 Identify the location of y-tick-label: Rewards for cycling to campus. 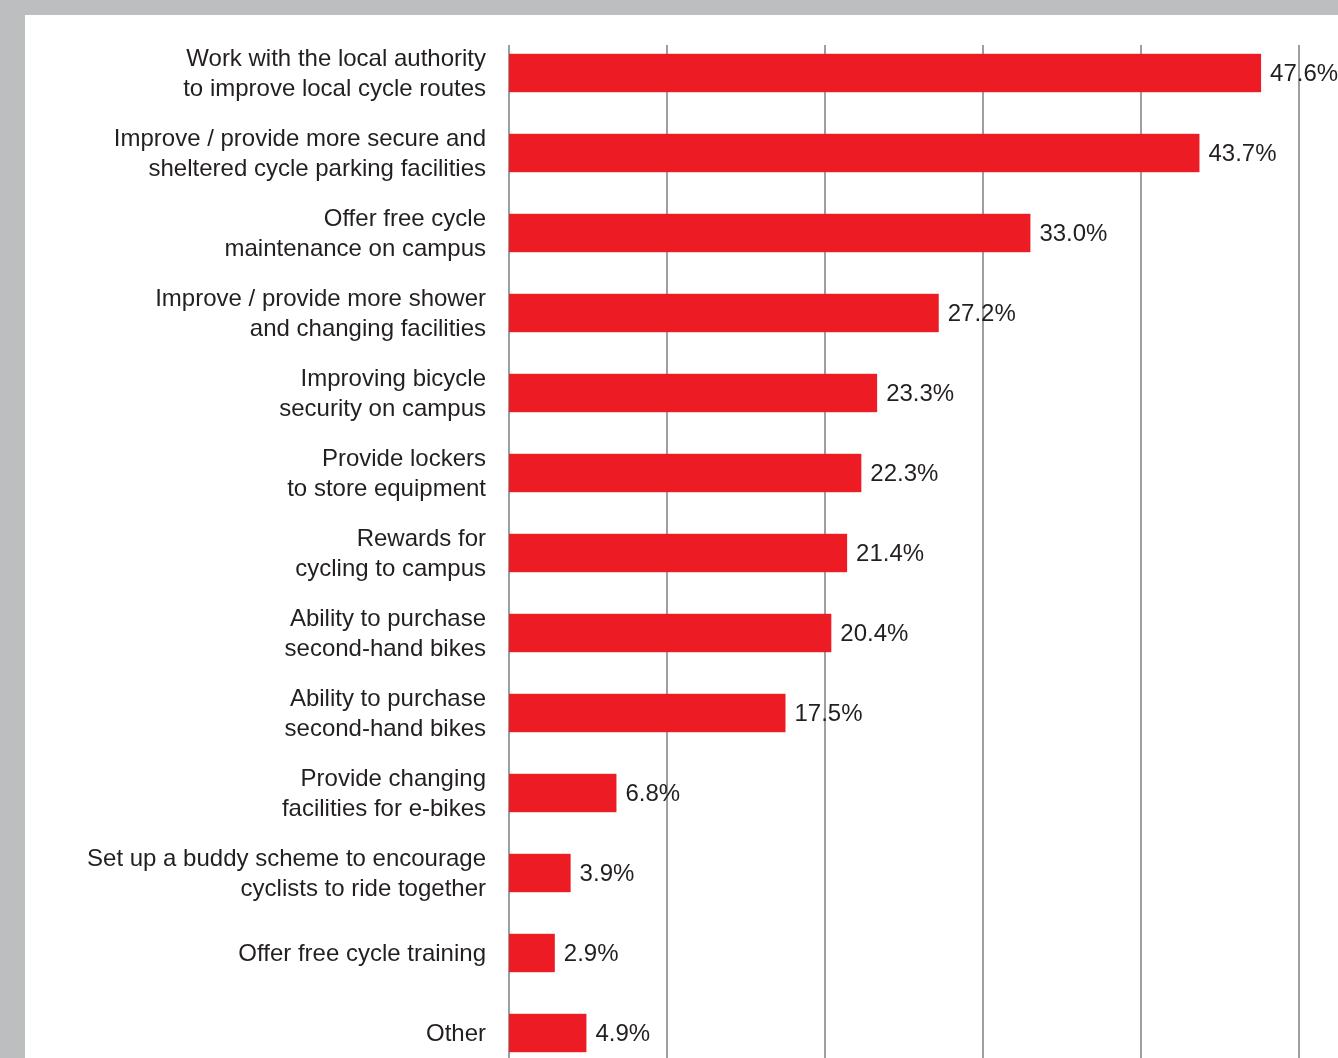
(391, 553).